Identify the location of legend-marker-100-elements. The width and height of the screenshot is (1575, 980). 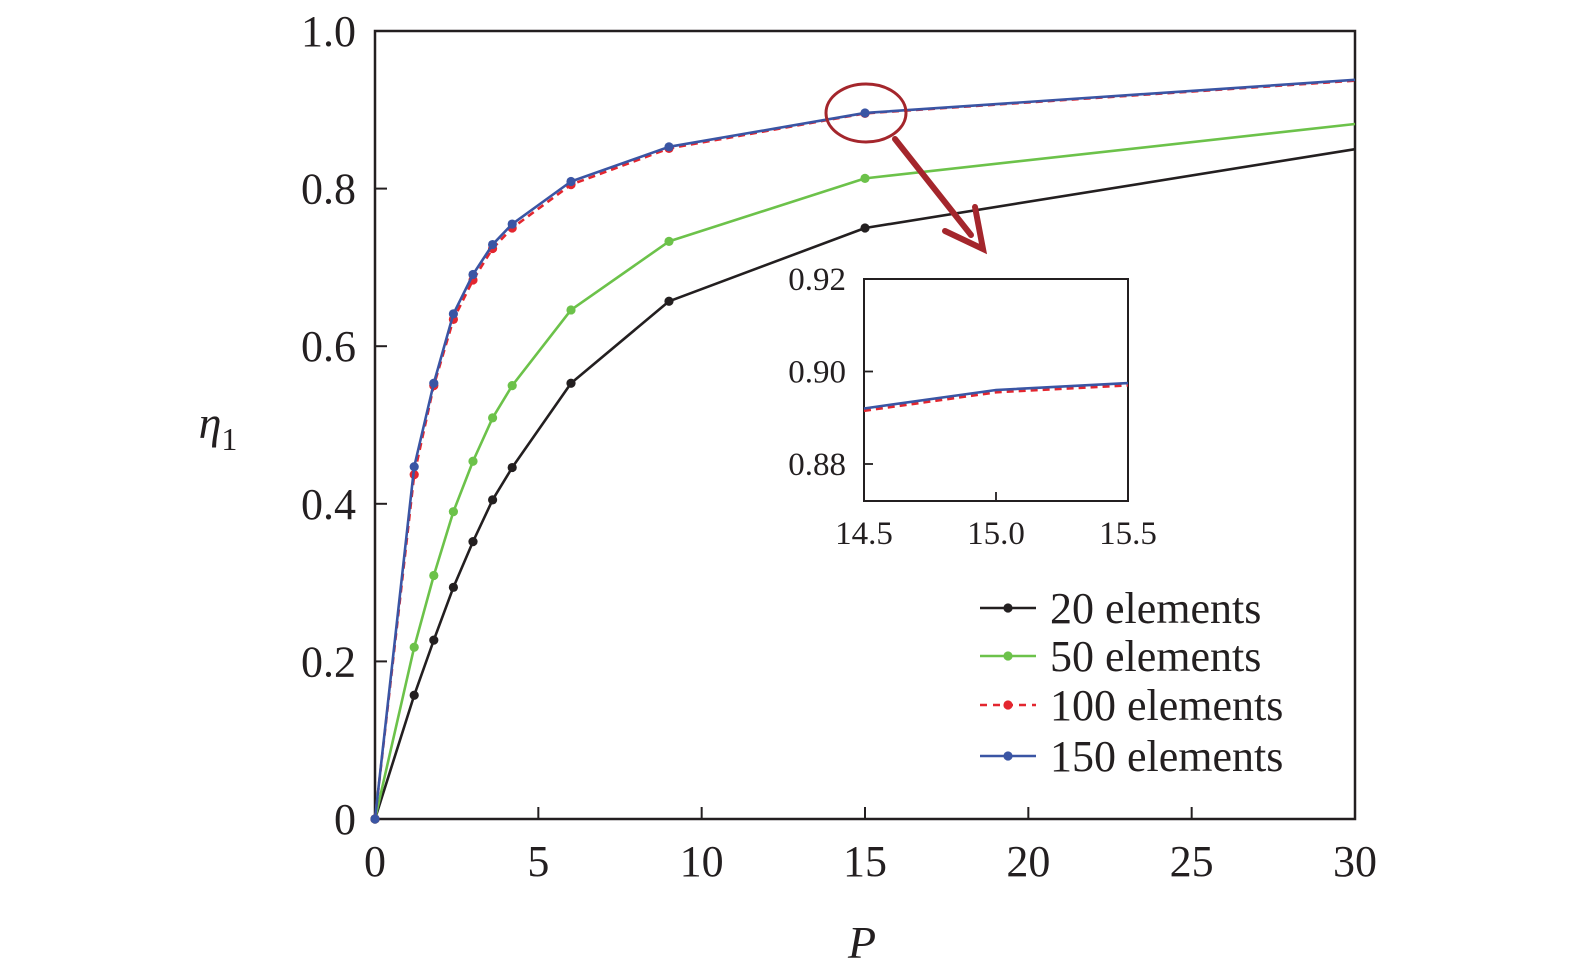
(1008, 705).